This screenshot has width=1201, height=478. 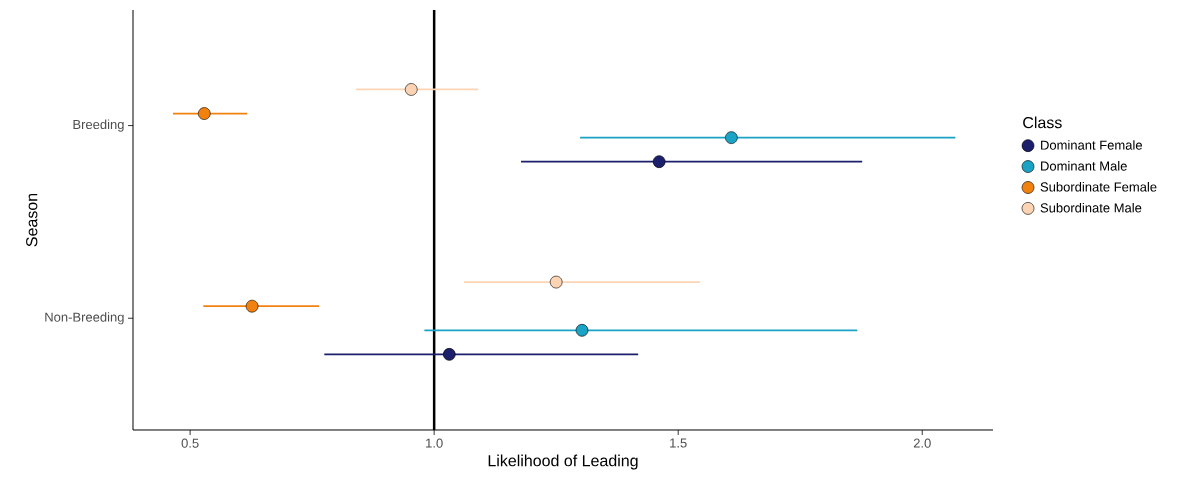 What do you see at coordinates (32, 220) in the screenshot?
I see `y-axis-title: Season` at bounding box center [32, 220].